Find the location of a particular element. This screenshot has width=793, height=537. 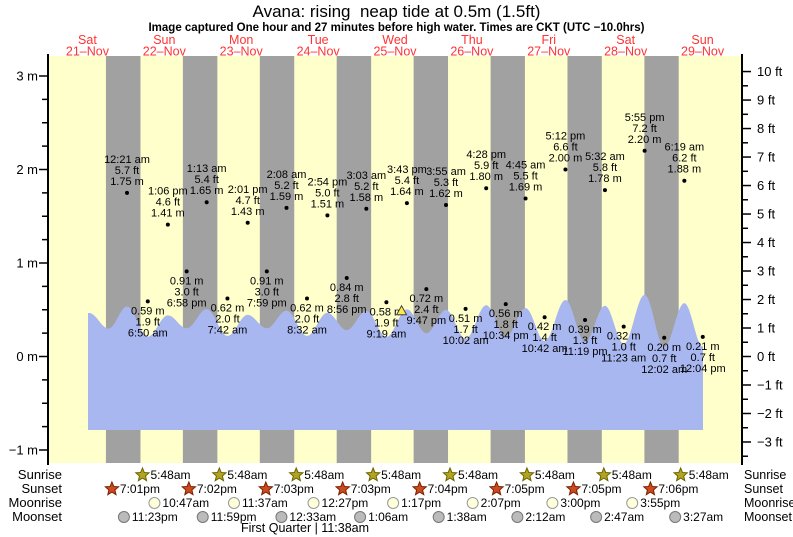

tide-annotation-line: 1.4 ft is located at coordinates (544, 338).